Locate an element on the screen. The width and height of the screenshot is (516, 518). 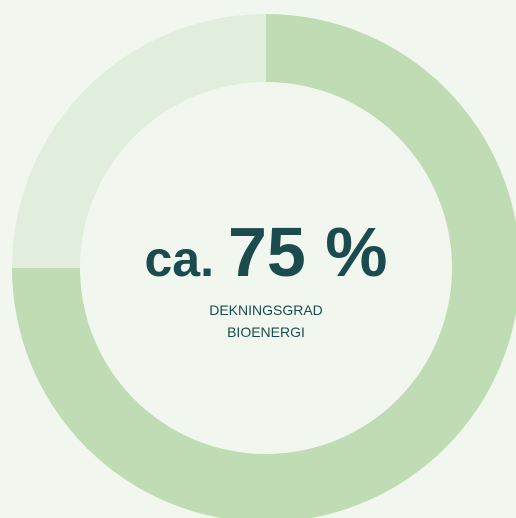
center-label: ca. 75 % is located at coordinates (265, 252).